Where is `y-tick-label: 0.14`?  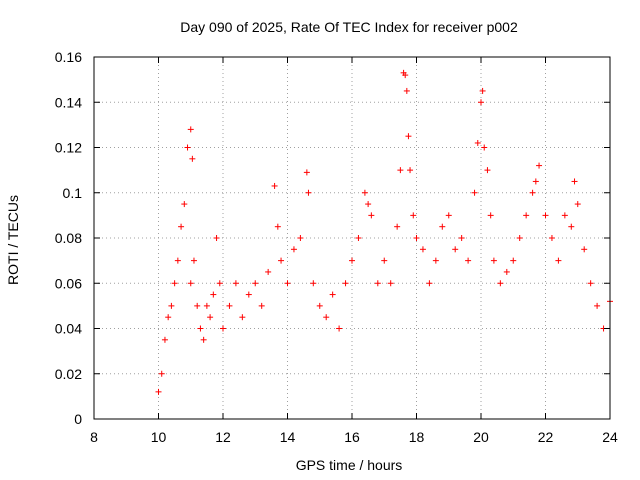 y-tick-label: 0.14 is located at coordinates (68, 102).